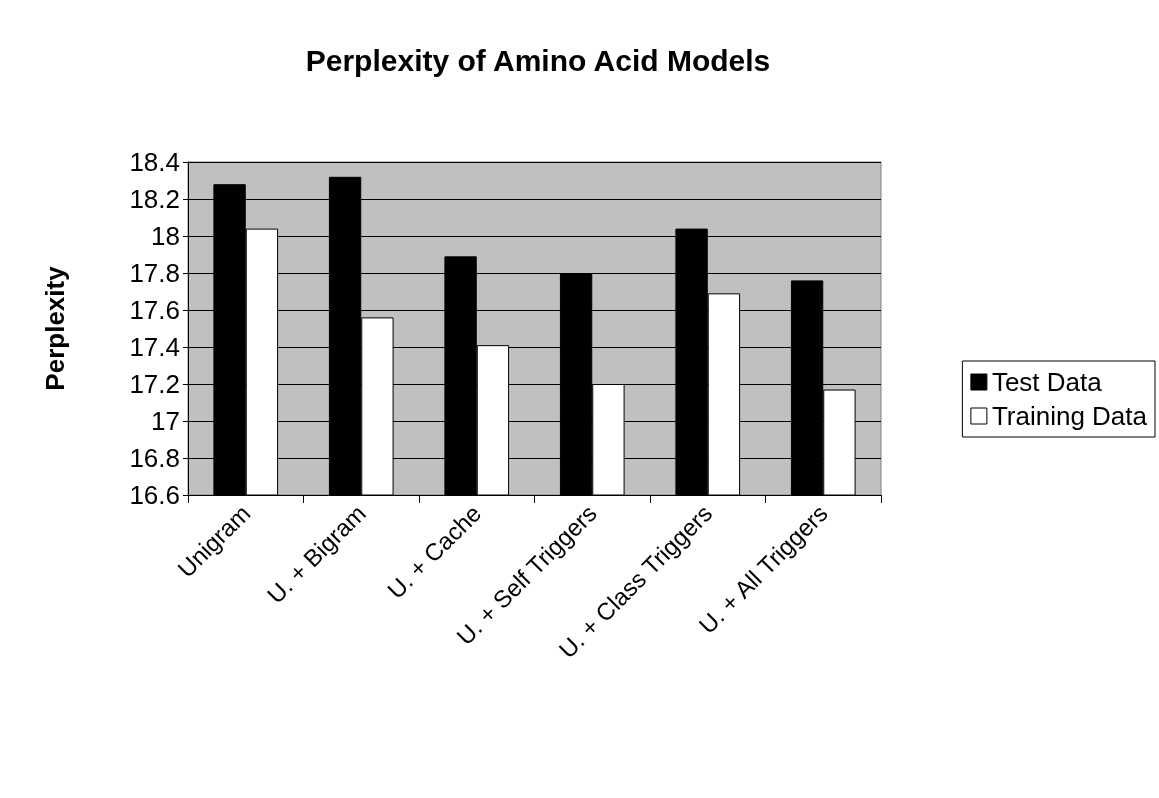 The image size is (1159, 798). I want to click on y-tick-label: 17.4, so click(154, 347).